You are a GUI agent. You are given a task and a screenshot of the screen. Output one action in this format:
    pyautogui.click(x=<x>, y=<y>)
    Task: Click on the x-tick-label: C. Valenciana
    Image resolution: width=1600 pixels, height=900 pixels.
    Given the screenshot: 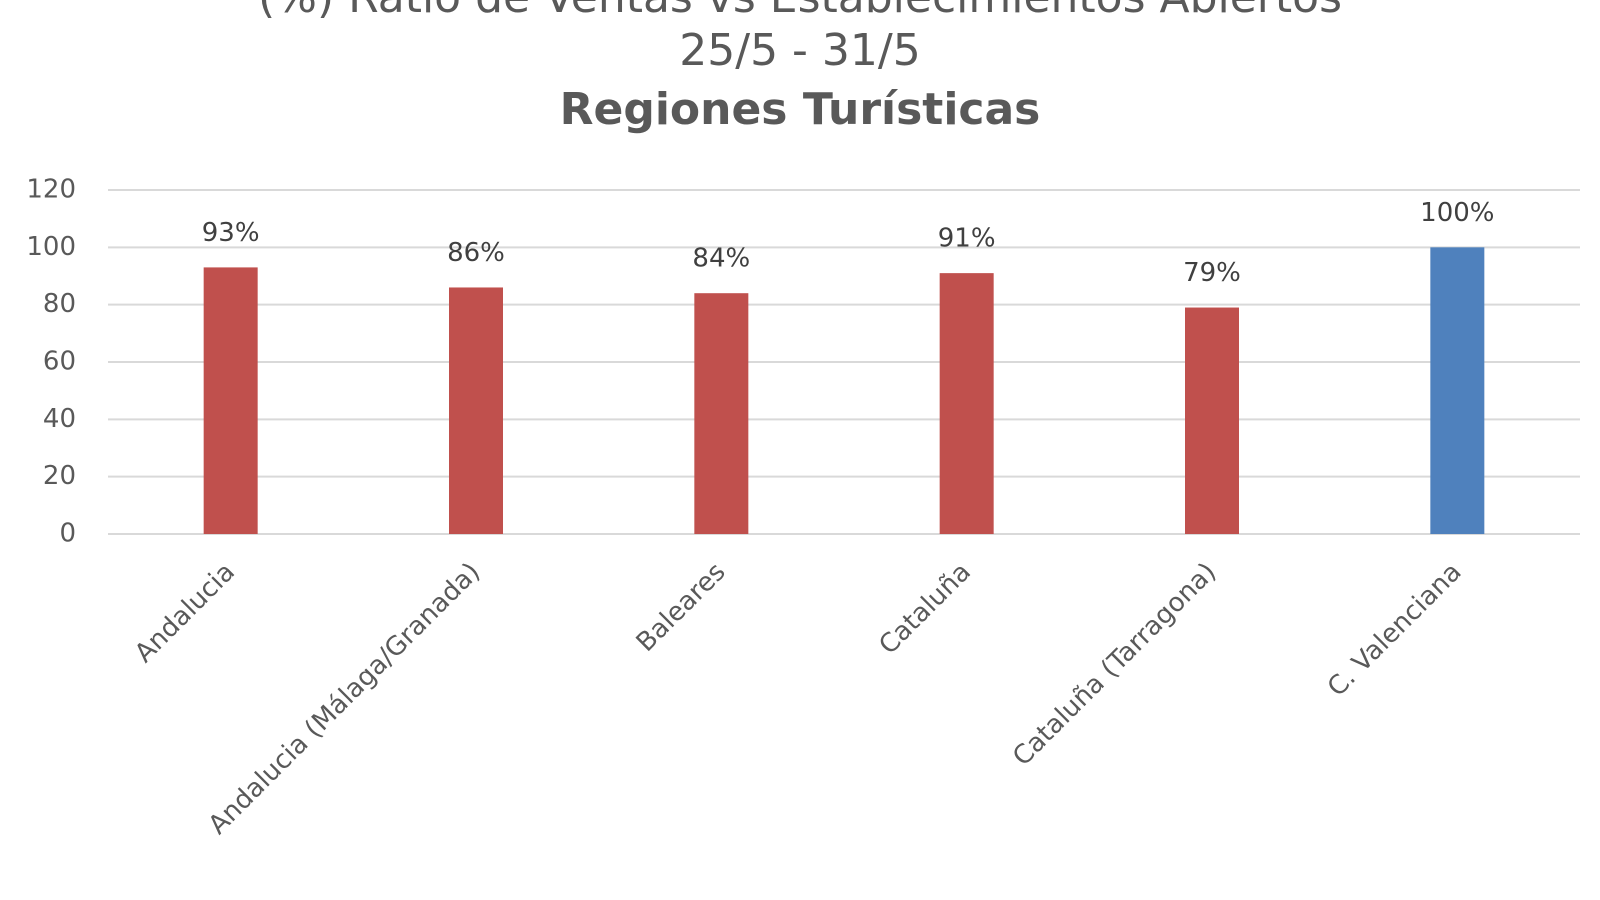 What is the action you would take?
    pyautogui.click(x=1395, y=630)
    